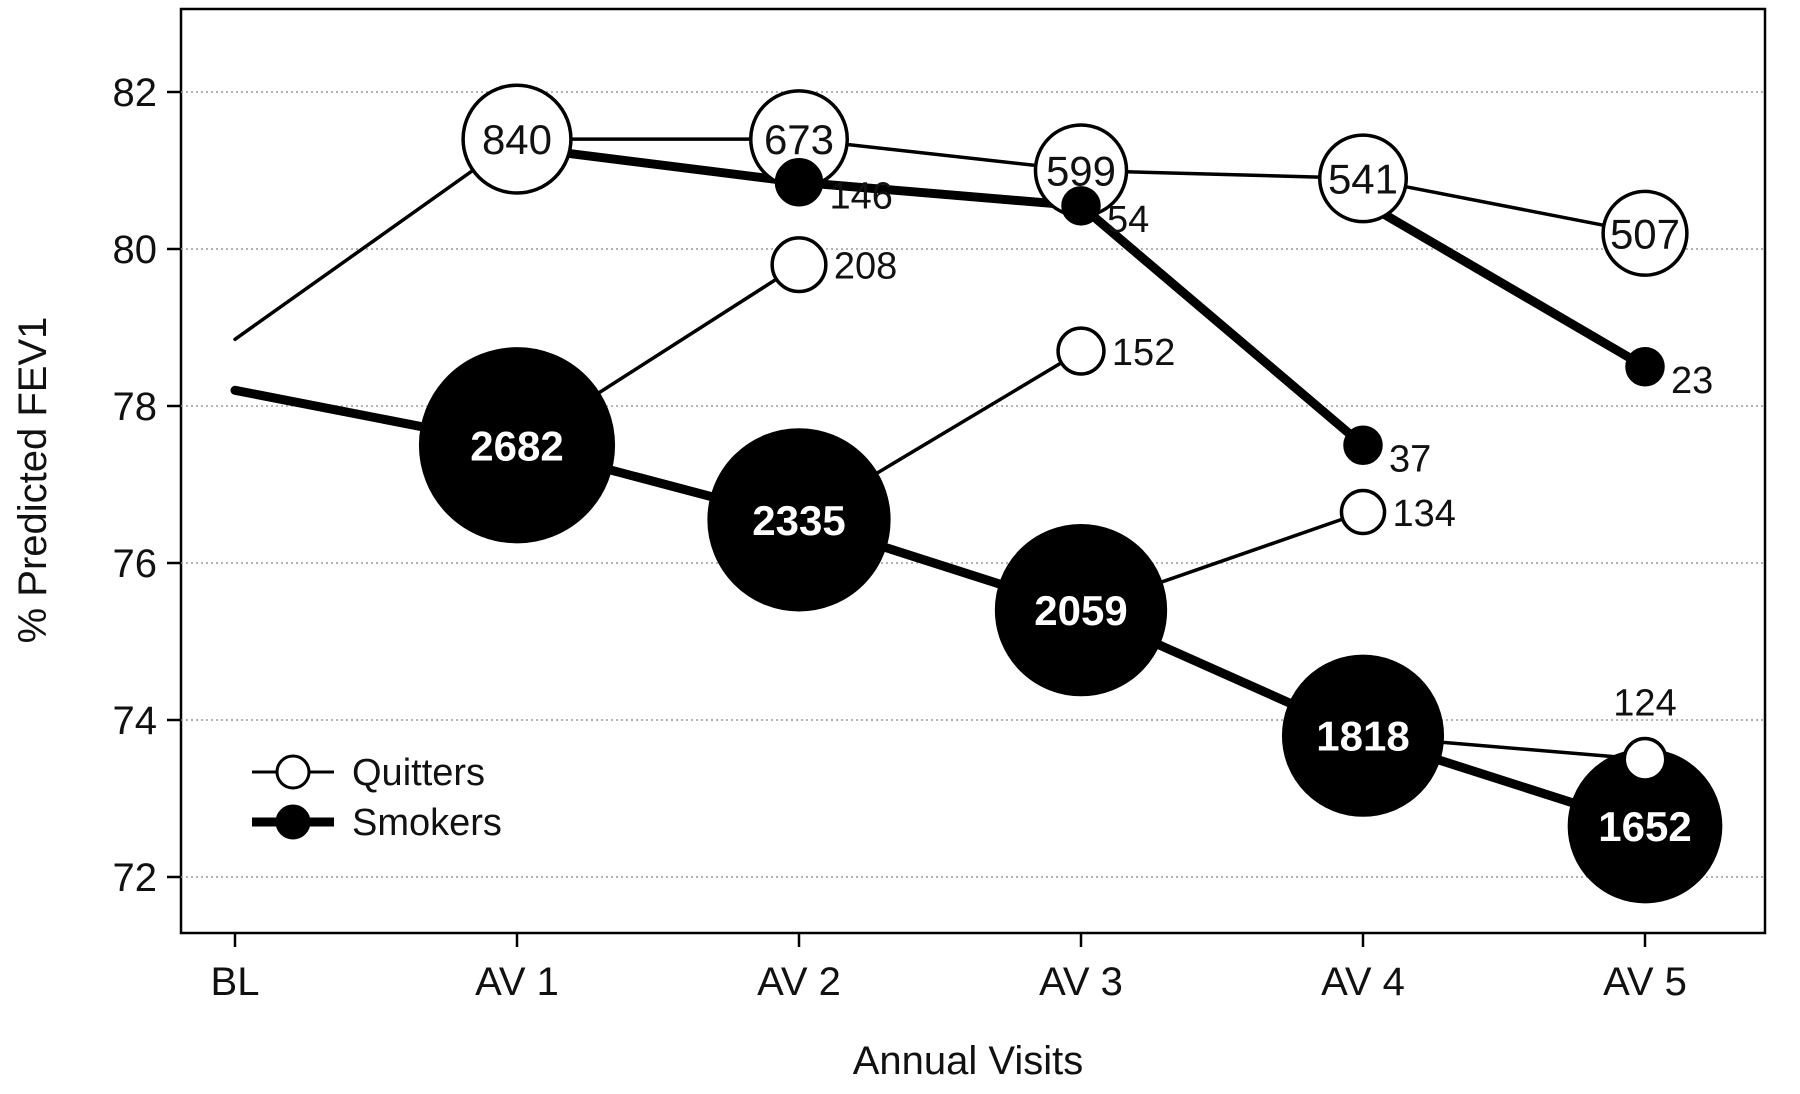 The width and height of the screenshot is (1800, 1094). I want to click on point-count-label: 1818, so click(1362, 736).